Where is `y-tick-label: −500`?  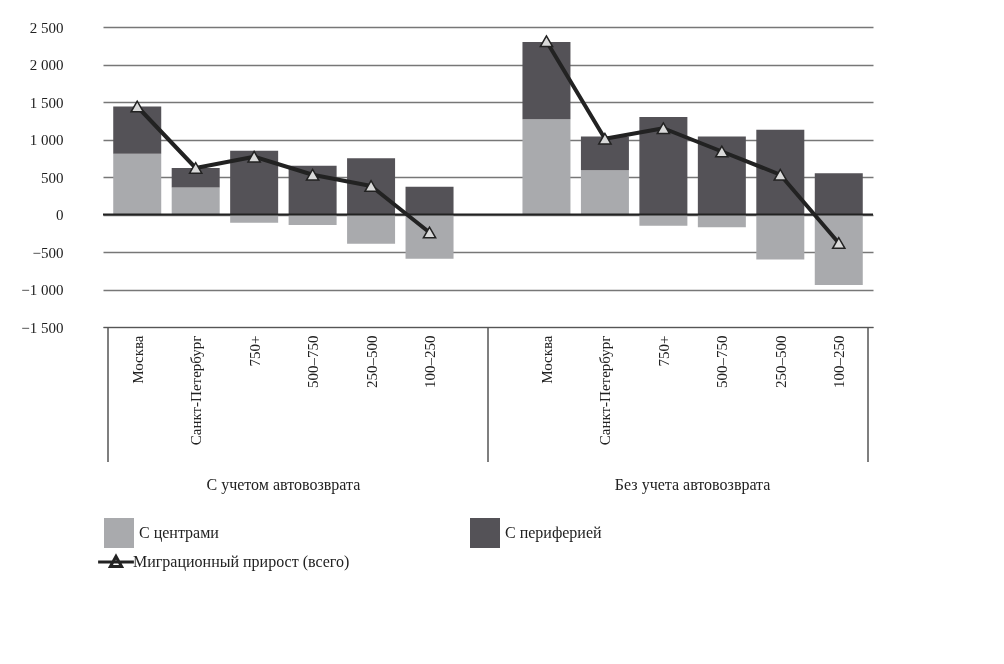
y-tick-label: −500 is located at coordinates (48, 252).